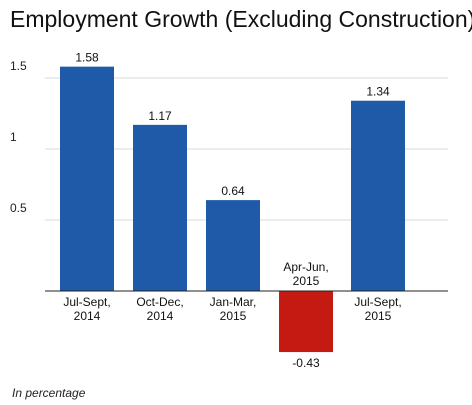 This screenshot has width=472, height=405. I want to click on value-label: 0.64, so click(233, 191).